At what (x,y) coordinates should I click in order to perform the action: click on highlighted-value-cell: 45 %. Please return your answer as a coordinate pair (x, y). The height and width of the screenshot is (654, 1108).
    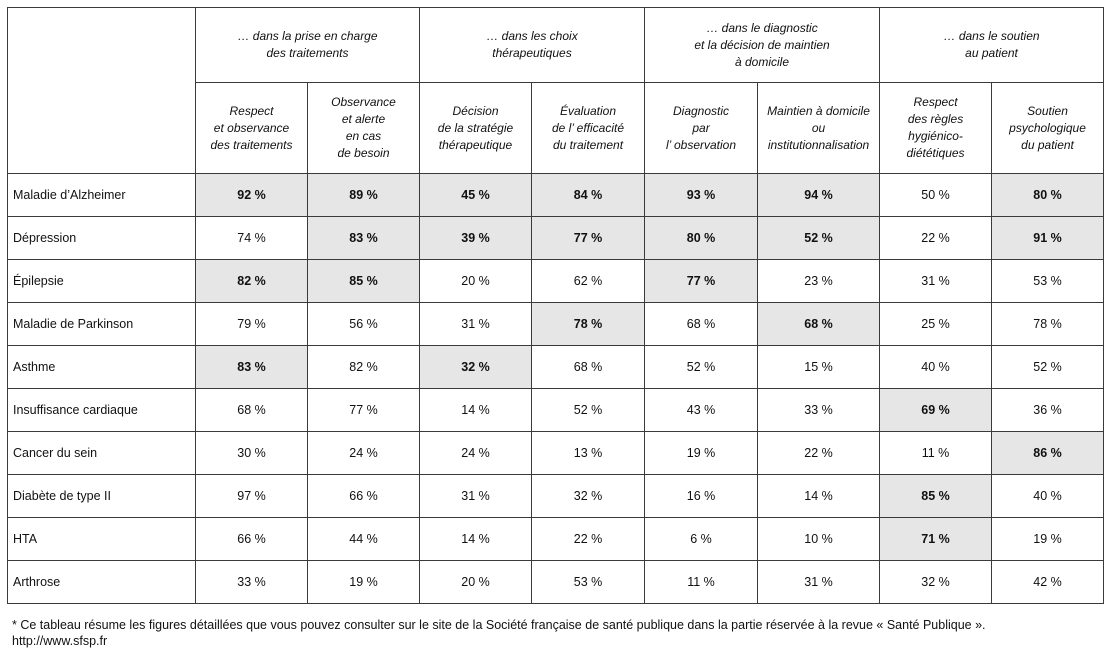
    Looking at the image, I should click on (475, 195).